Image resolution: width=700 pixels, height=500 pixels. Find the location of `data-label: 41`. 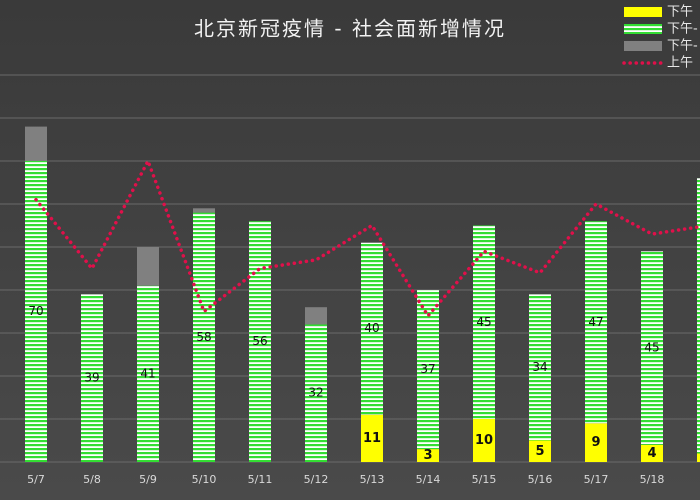

data-label: 41 is located at coordinates (147, 373).